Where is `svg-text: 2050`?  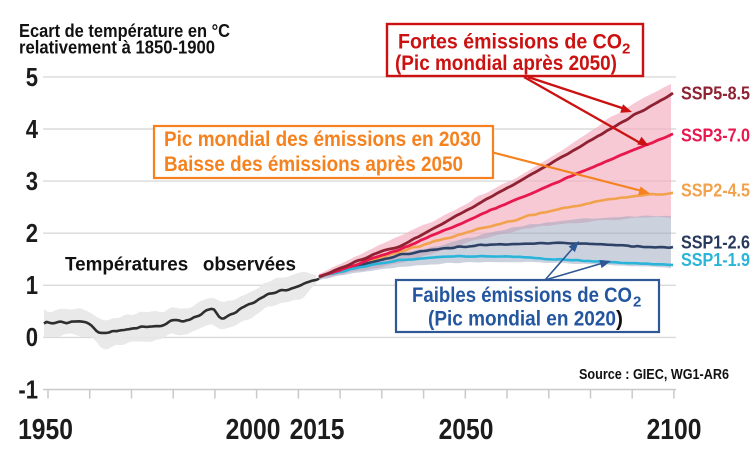
svg-text: 2050 is located at coordinates (466, 429).